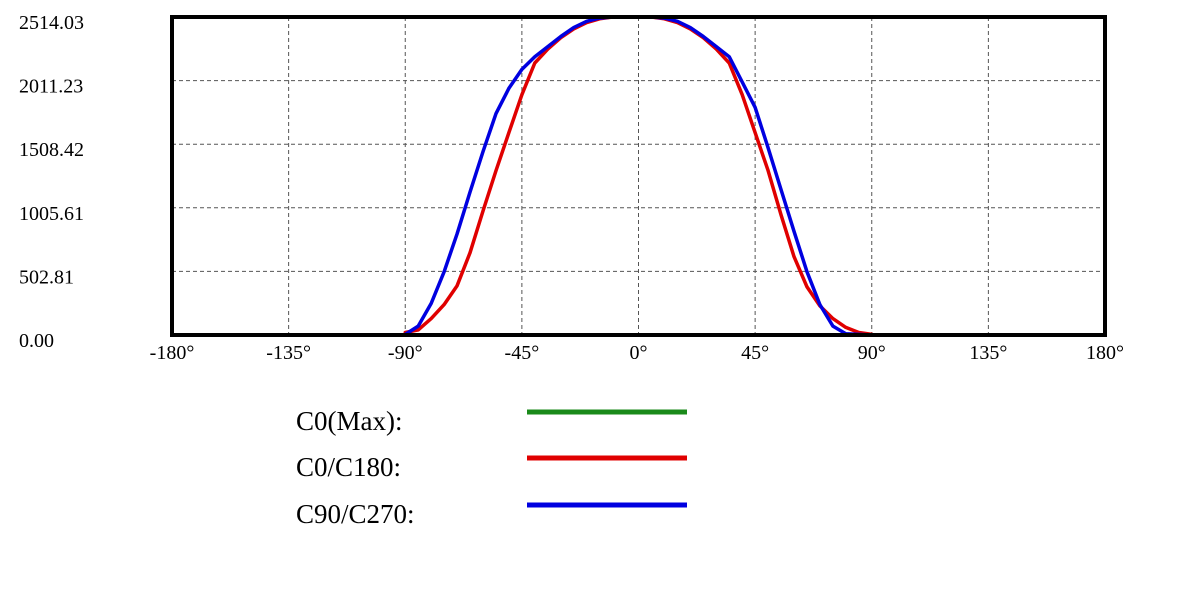 This screenshot has height=602, width=1197. What do you see at coordinates (51, 23) in the screenshot?
I see `y-tick-label: 2514.03` at bounding box center [51, 23].